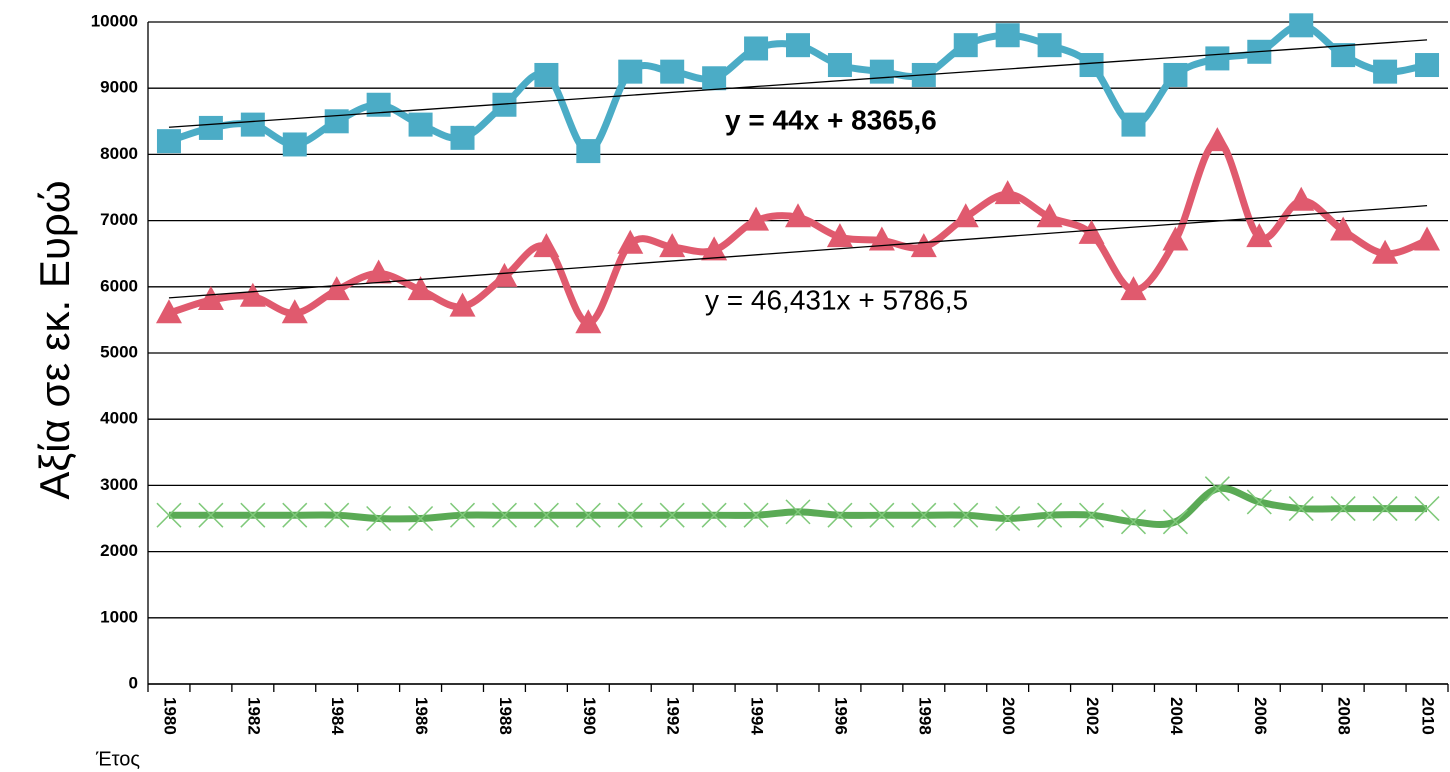 This screenshot has width=1450, height=772. Describe the element at coordinates (337, 716) in the screenshot. I see `x-tick-label: 1984` at that location.